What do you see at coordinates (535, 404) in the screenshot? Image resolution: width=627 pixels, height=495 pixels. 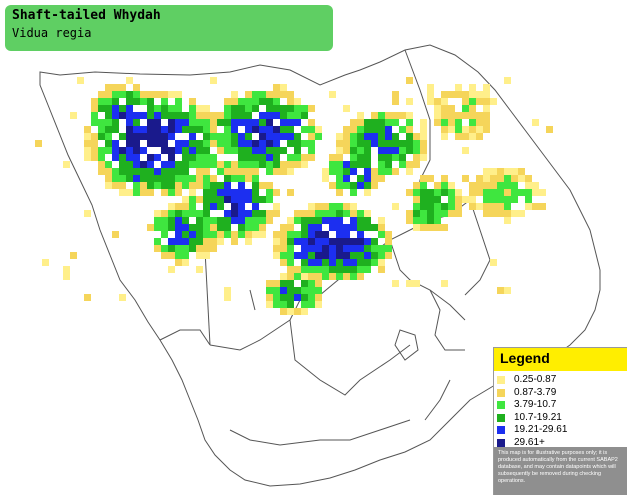 I see `legend-item-label: 3.79-10.7` at bounding box center [535, 404].